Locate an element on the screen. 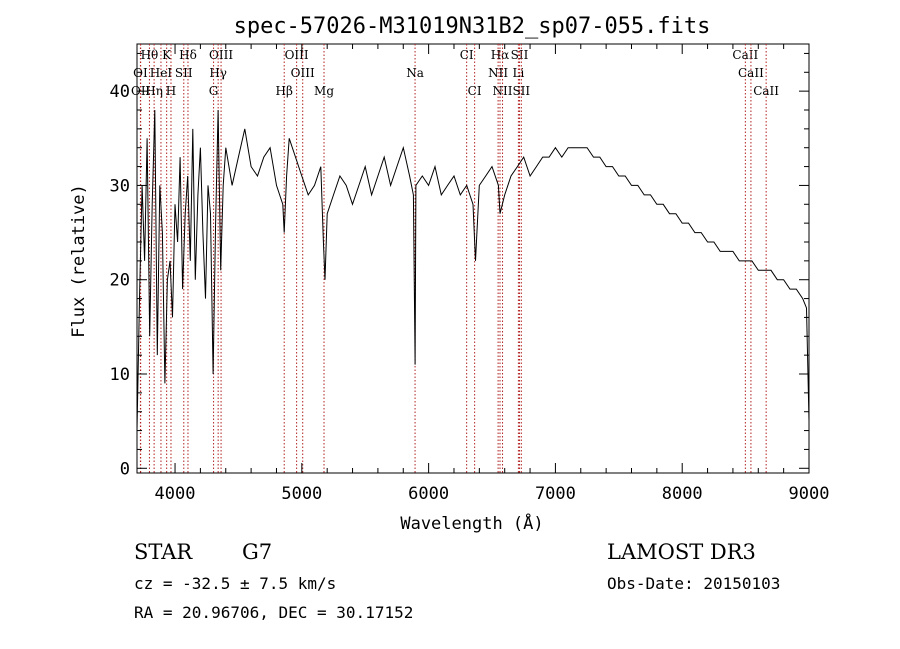 This screenshot has height=649, width=900. x-axis-label: Wavelength (Å) is located at coordinates (471, 523).